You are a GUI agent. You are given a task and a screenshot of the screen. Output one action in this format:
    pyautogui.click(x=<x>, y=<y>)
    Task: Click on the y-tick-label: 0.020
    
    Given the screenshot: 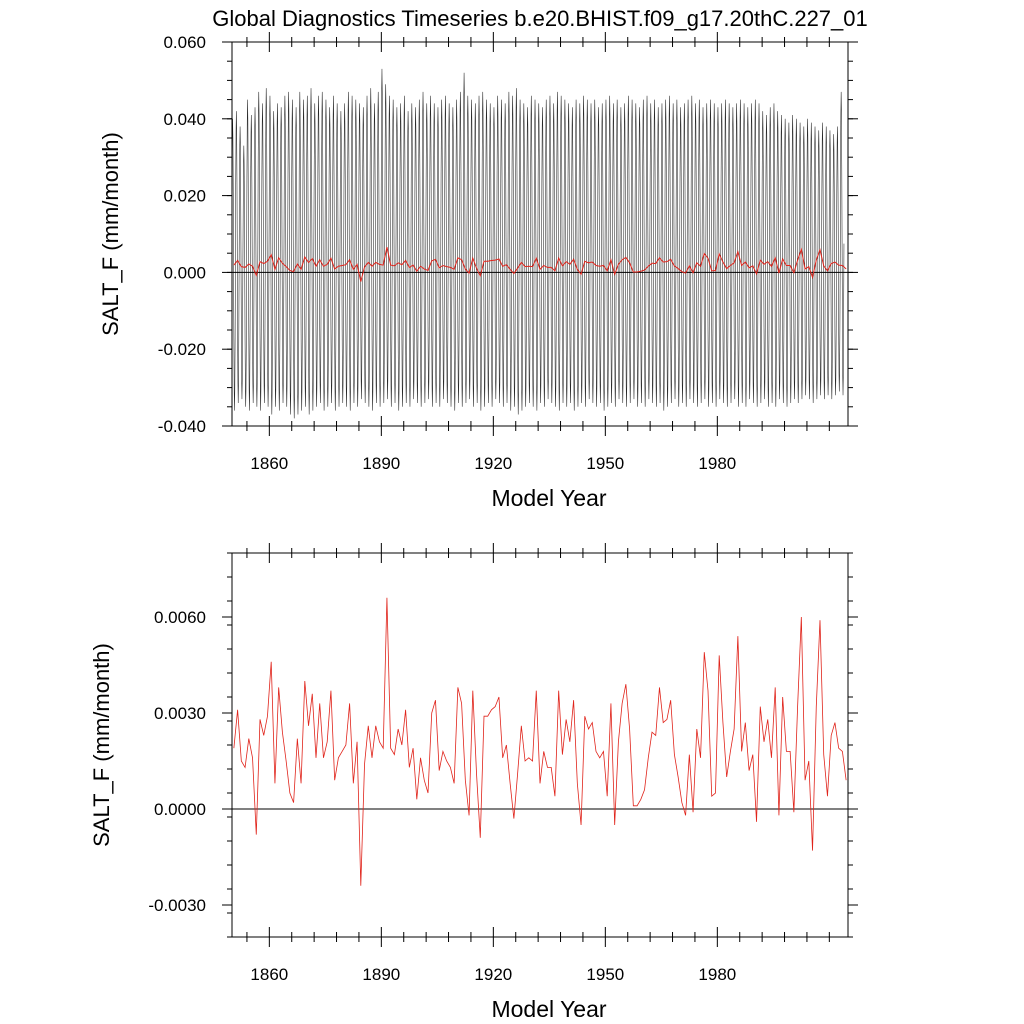 What is the action you would take?
    pyautogui.click(x=184, y=196)
    